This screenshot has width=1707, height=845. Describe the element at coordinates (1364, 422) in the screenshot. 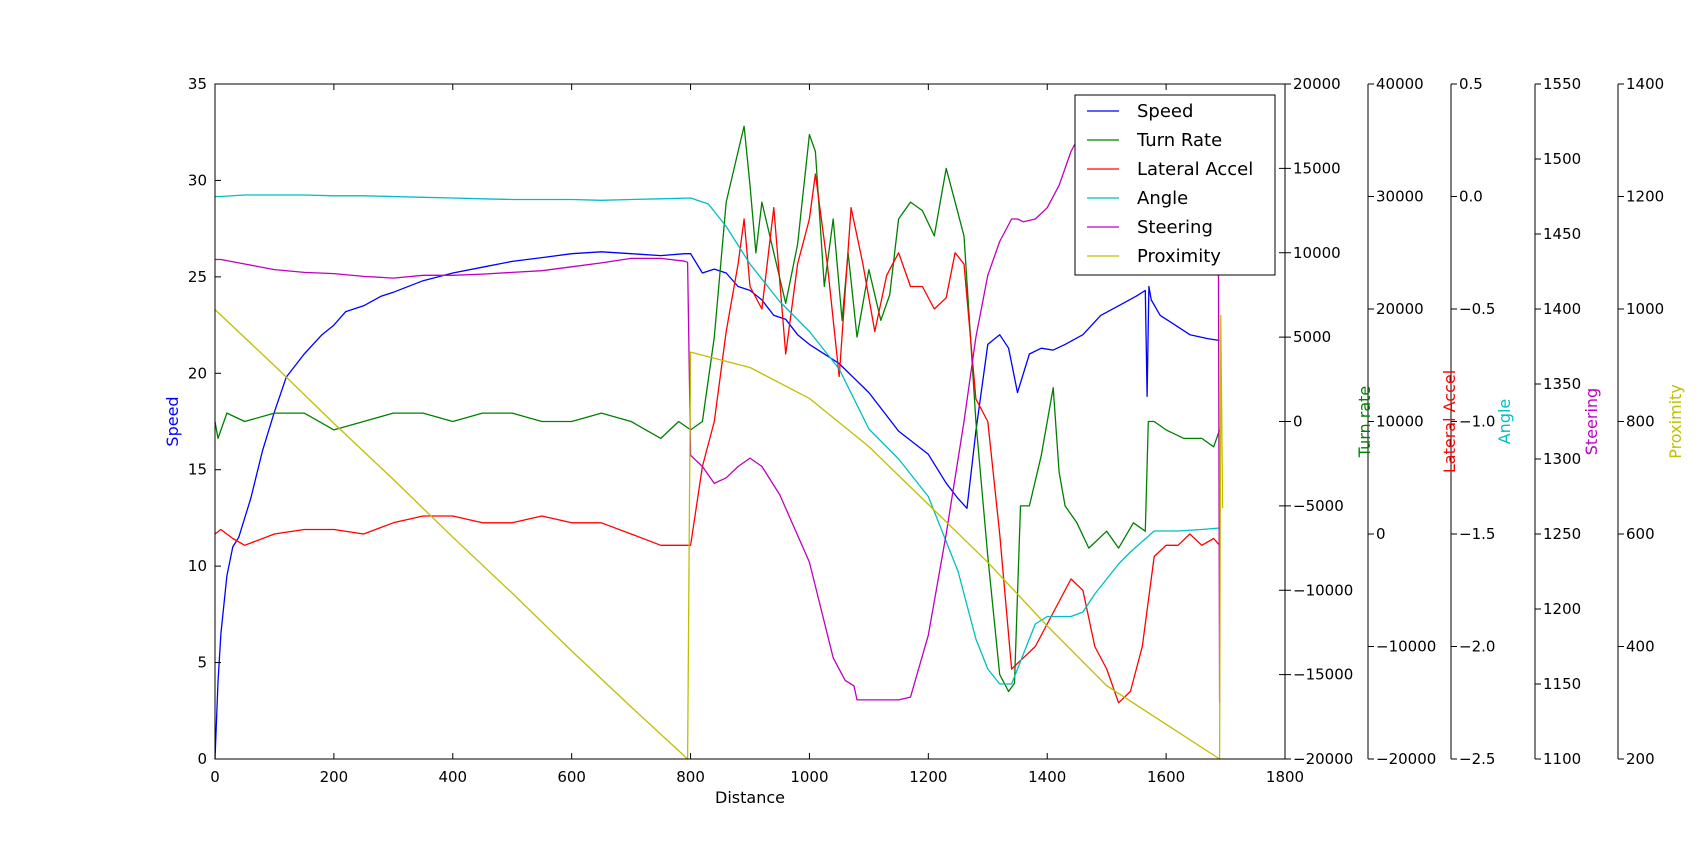

I see `turn-rate-axis-label: Turn rate` at that location.